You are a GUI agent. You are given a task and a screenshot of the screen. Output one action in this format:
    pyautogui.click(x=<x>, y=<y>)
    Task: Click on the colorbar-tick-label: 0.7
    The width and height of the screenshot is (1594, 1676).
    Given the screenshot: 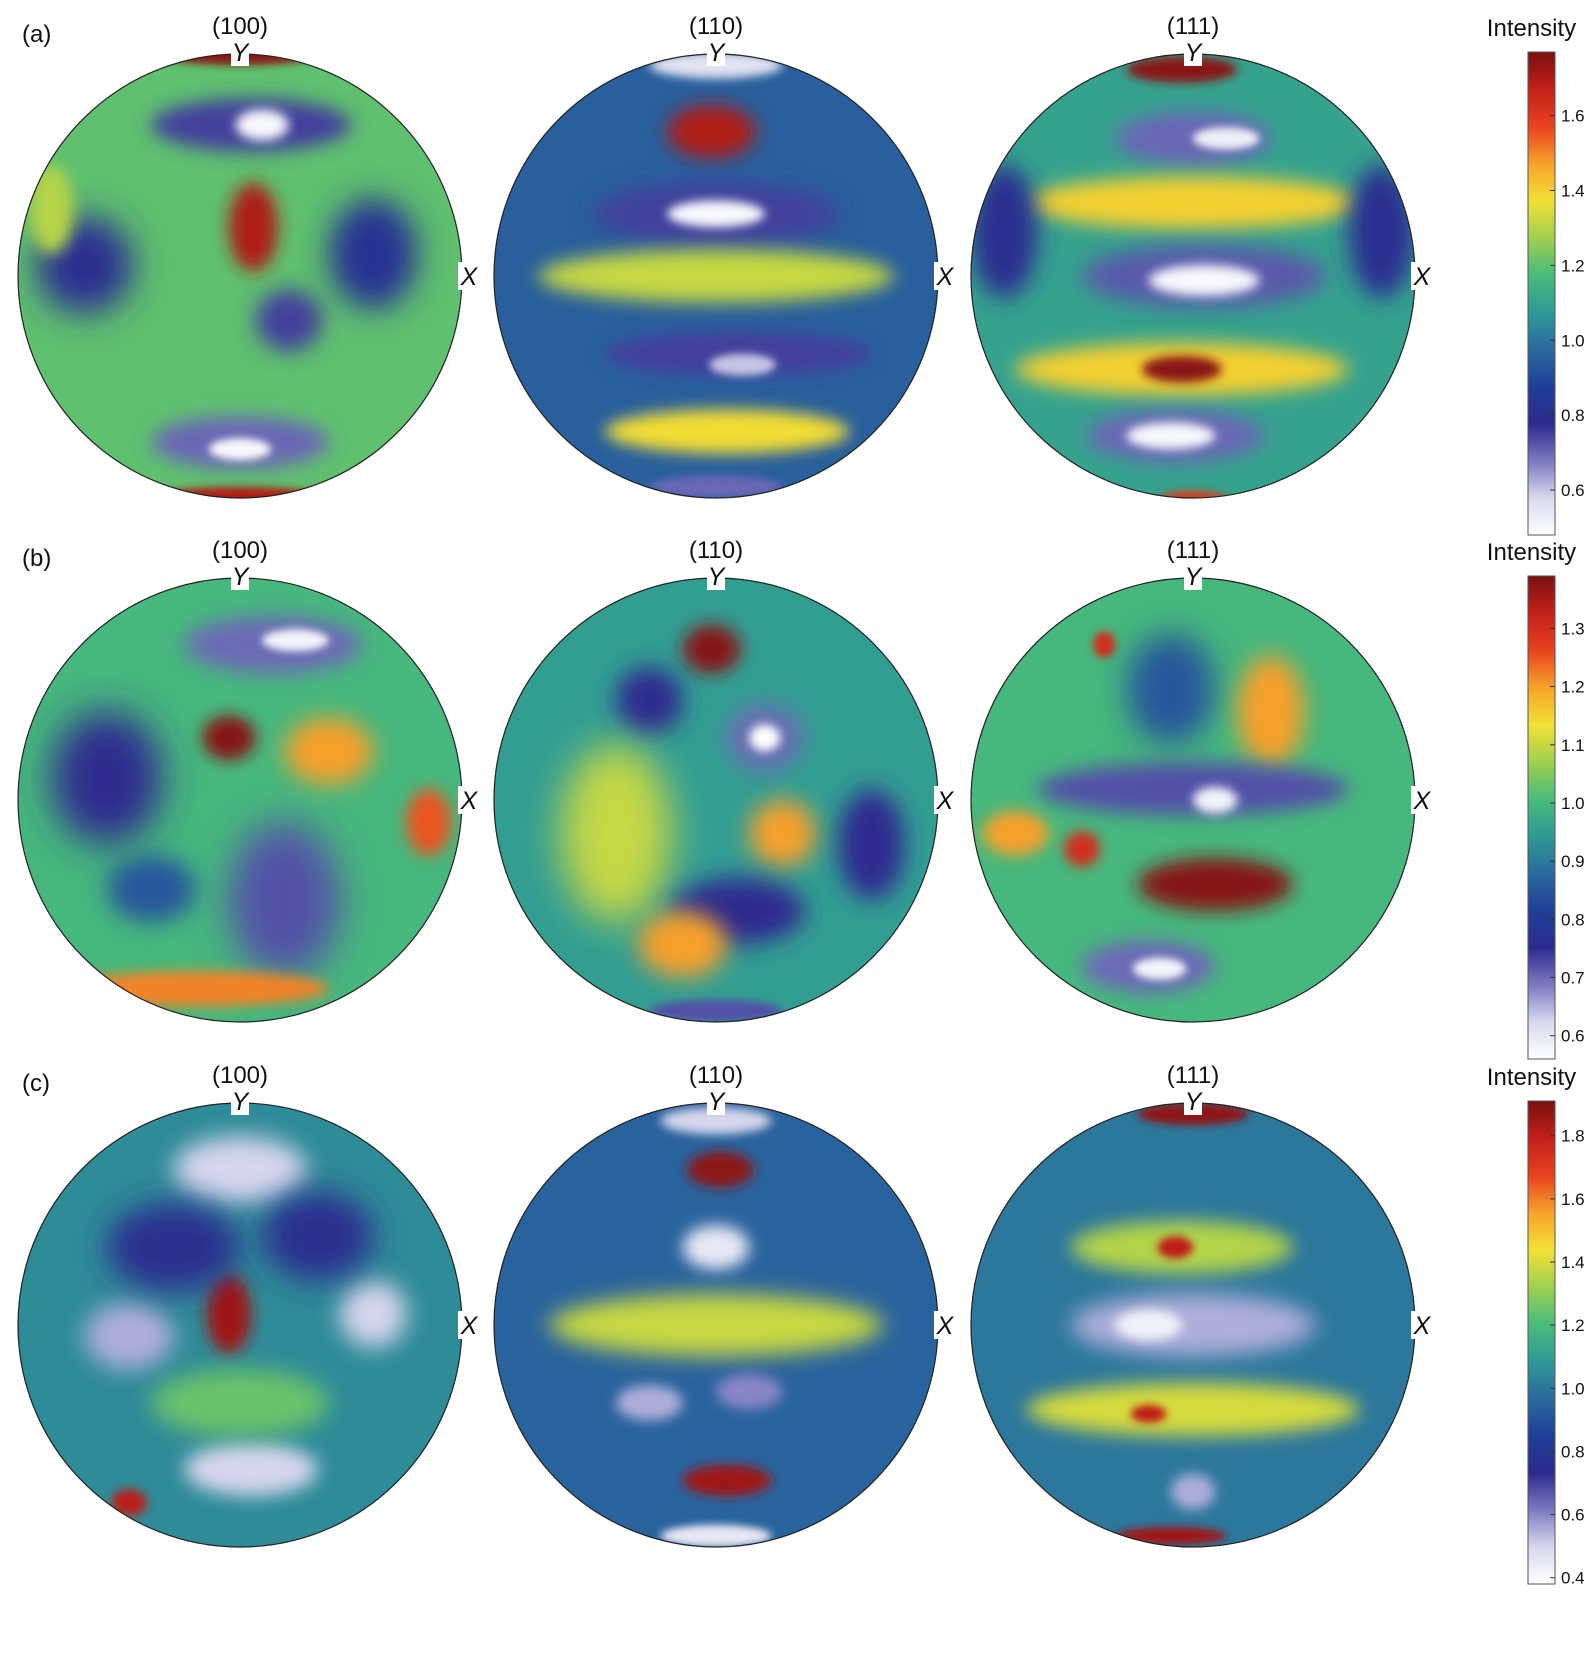 What is the action you would take?
    pyautogui.click(x=1573, y=978)
    